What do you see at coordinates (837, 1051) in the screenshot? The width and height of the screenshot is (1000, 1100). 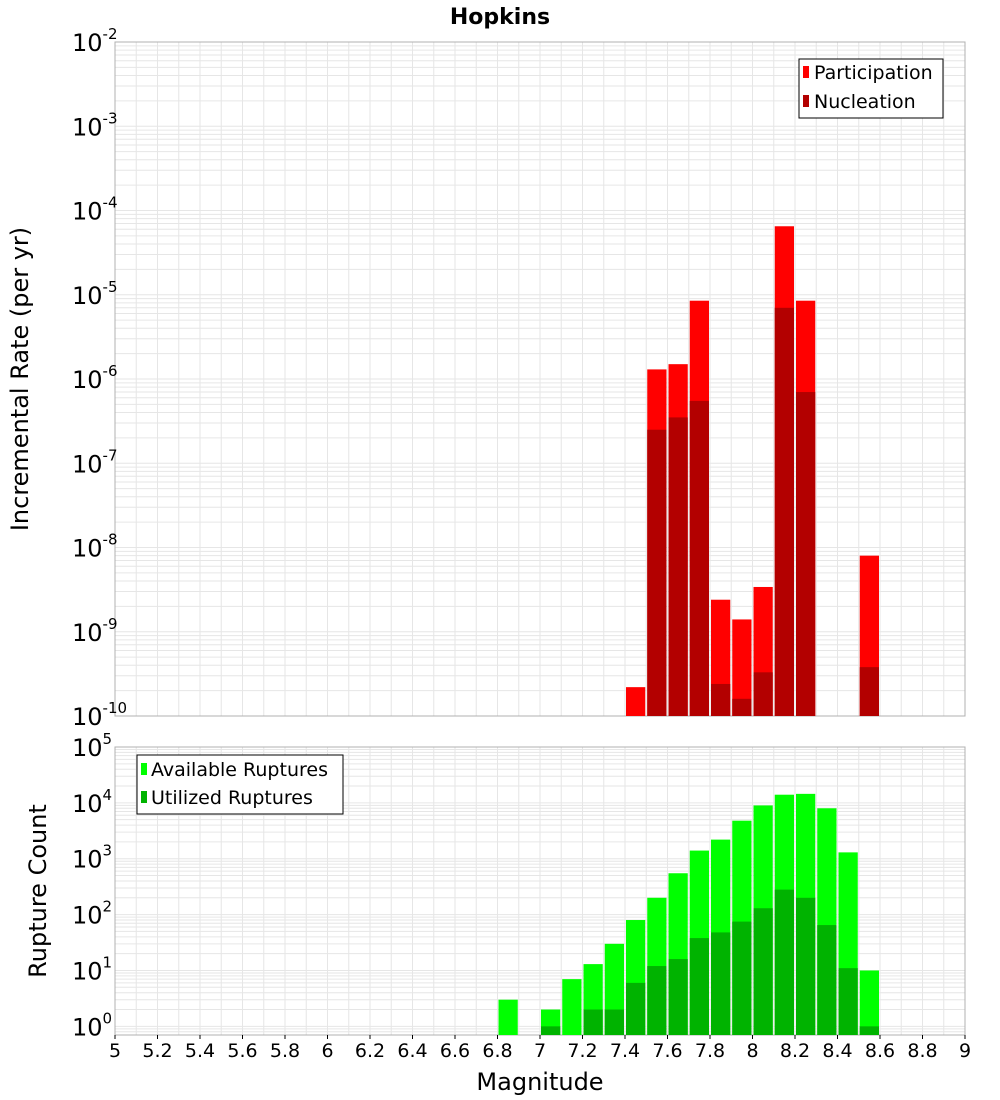 I see `x-tick-label: 8.4` at bounding box center [837, 1051].